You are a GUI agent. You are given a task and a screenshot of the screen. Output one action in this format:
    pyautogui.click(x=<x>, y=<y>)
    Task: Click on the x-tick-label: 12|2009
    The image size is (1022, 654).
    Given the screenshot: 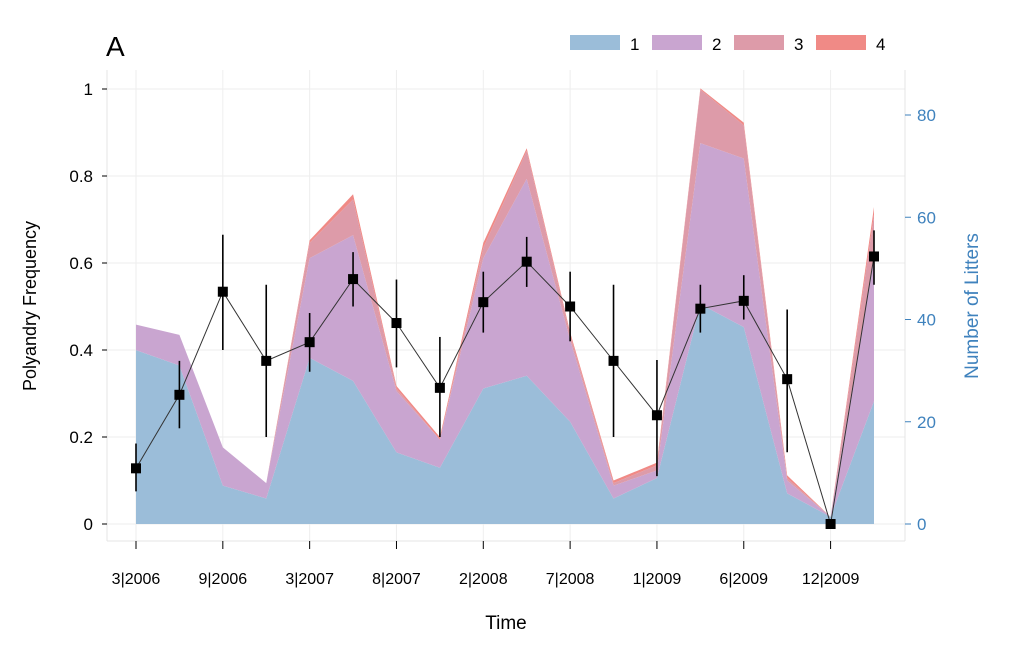 What is the action you would take?
    pyautogui.click(x=831, y=579)
    